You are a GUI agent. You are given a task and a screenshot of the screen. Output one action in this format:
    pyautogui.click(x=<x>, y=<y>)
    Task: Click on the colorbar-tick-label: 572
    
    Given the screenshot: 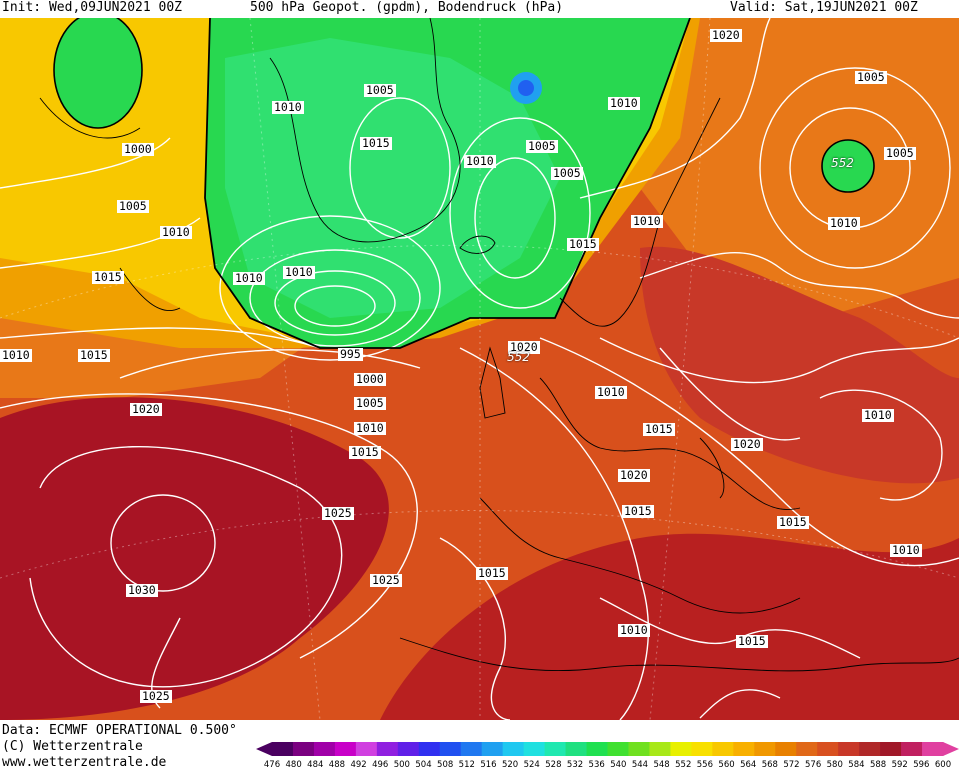 What is the action you would take?
    pyautogui.click(x=791, y=765)
    